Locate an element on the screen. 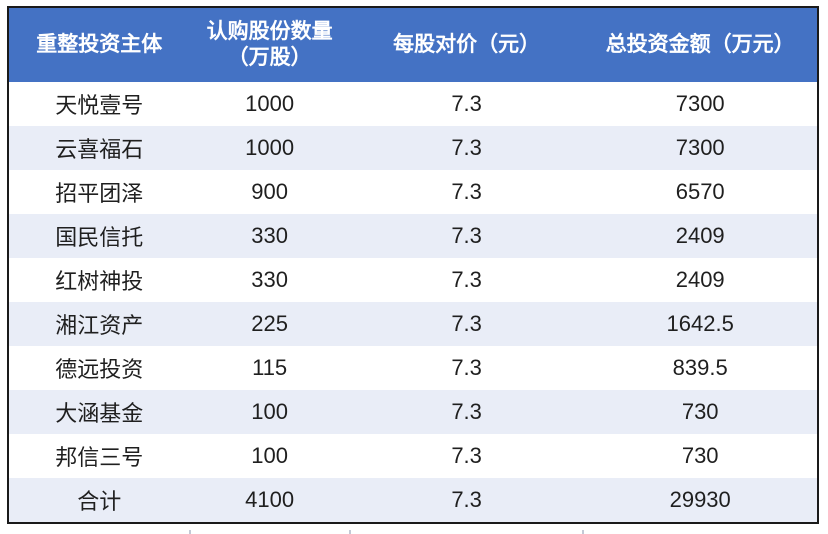  cell-investor-name: 邦信三号 is located at coordinates (99, 456).